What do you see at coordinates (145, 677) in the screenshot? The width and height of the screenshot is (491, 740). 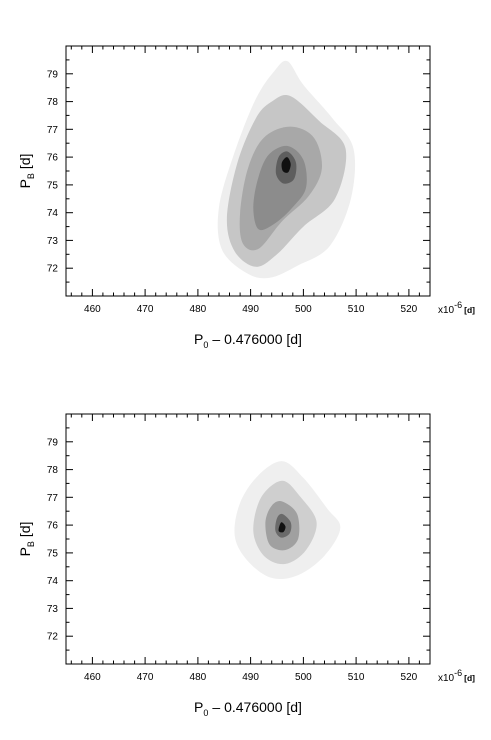 I see `bottom-x-tick-label-470: 470` at bounding box center [145, 677].